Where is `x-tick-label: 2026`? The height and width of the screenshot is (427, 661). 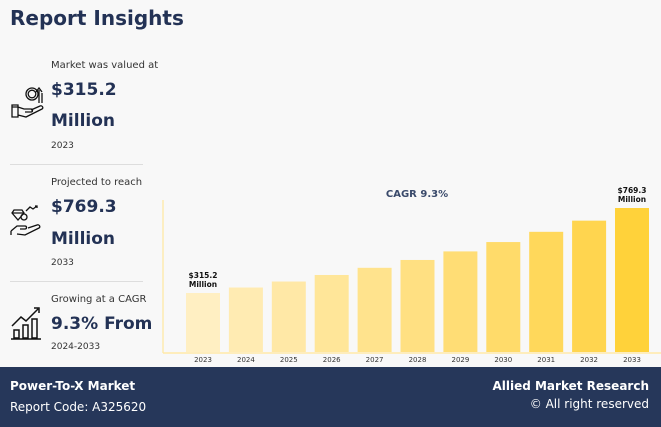 x-tick-label: 2026 is located at coordinates (332, 360).